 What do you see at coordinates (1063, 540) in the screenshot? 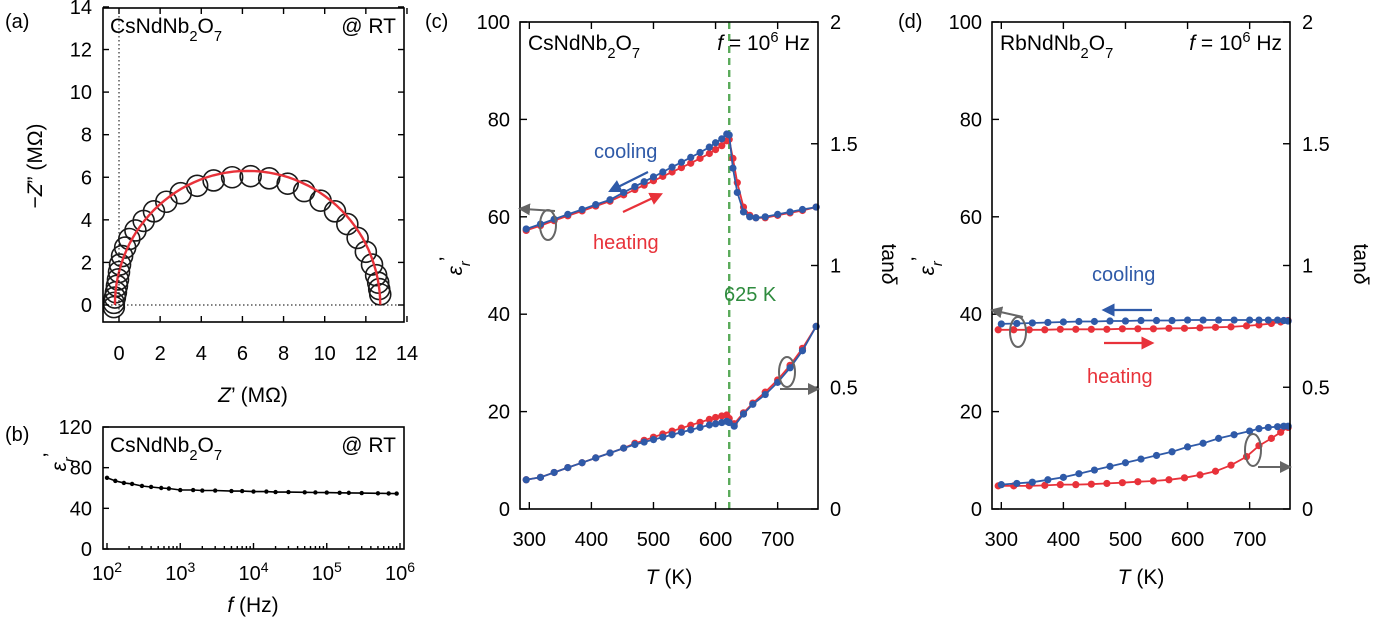
I see `panel-d-xtick-label: 400` at bounding box center [1063, 540].